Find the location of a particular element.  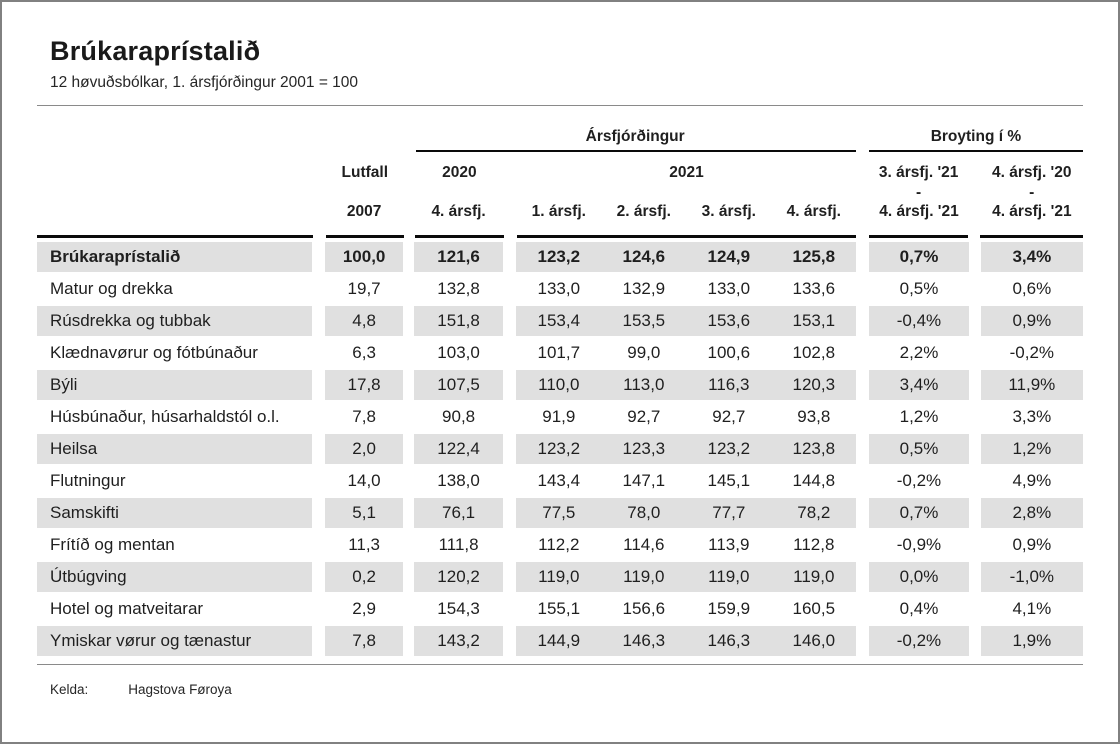

value-cell-change-quarter: 2,2% is located at coordinates (919, 352).